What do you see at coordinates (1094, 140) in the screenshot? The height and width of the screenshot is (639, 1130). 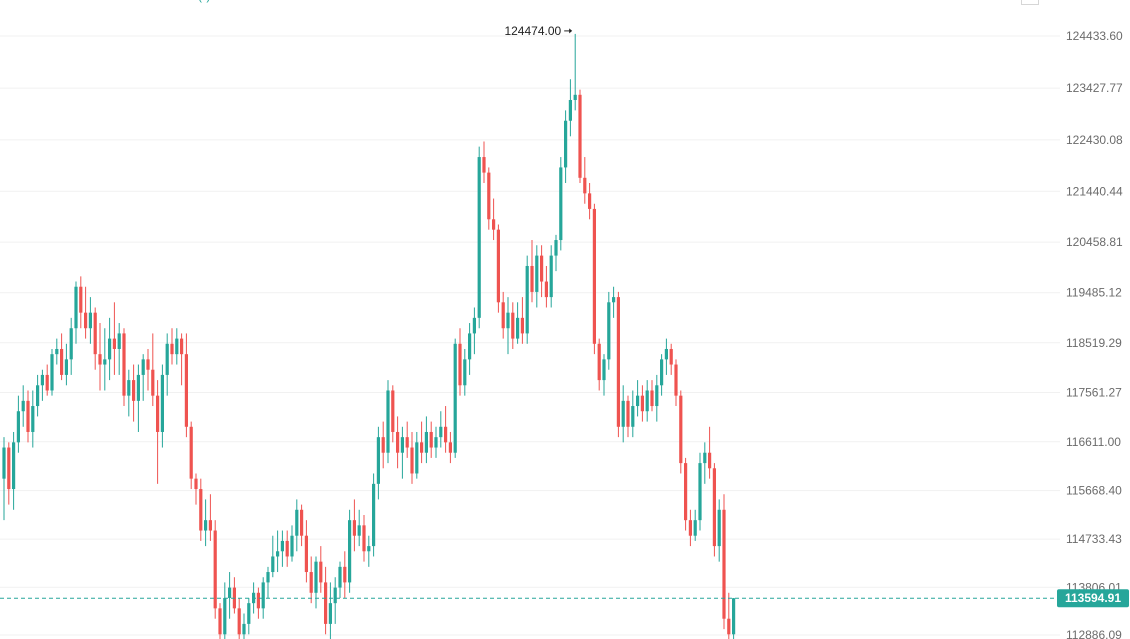 I see `y-tick-label: 122430.08` at bounding box center [1094, 140].